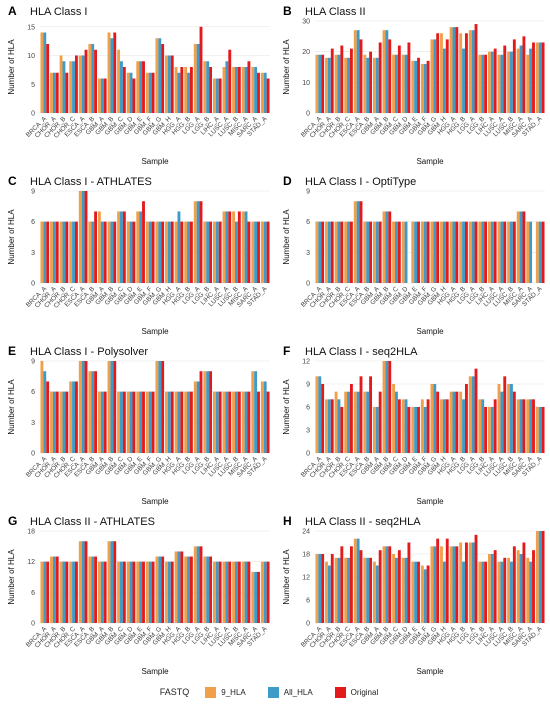 The image size is (550, 707). What do you see at coordinates (198, 242) in the screenshot?
I see `panel-c-bar-lgg-a-all-hla` at bounding box center [198, 242].